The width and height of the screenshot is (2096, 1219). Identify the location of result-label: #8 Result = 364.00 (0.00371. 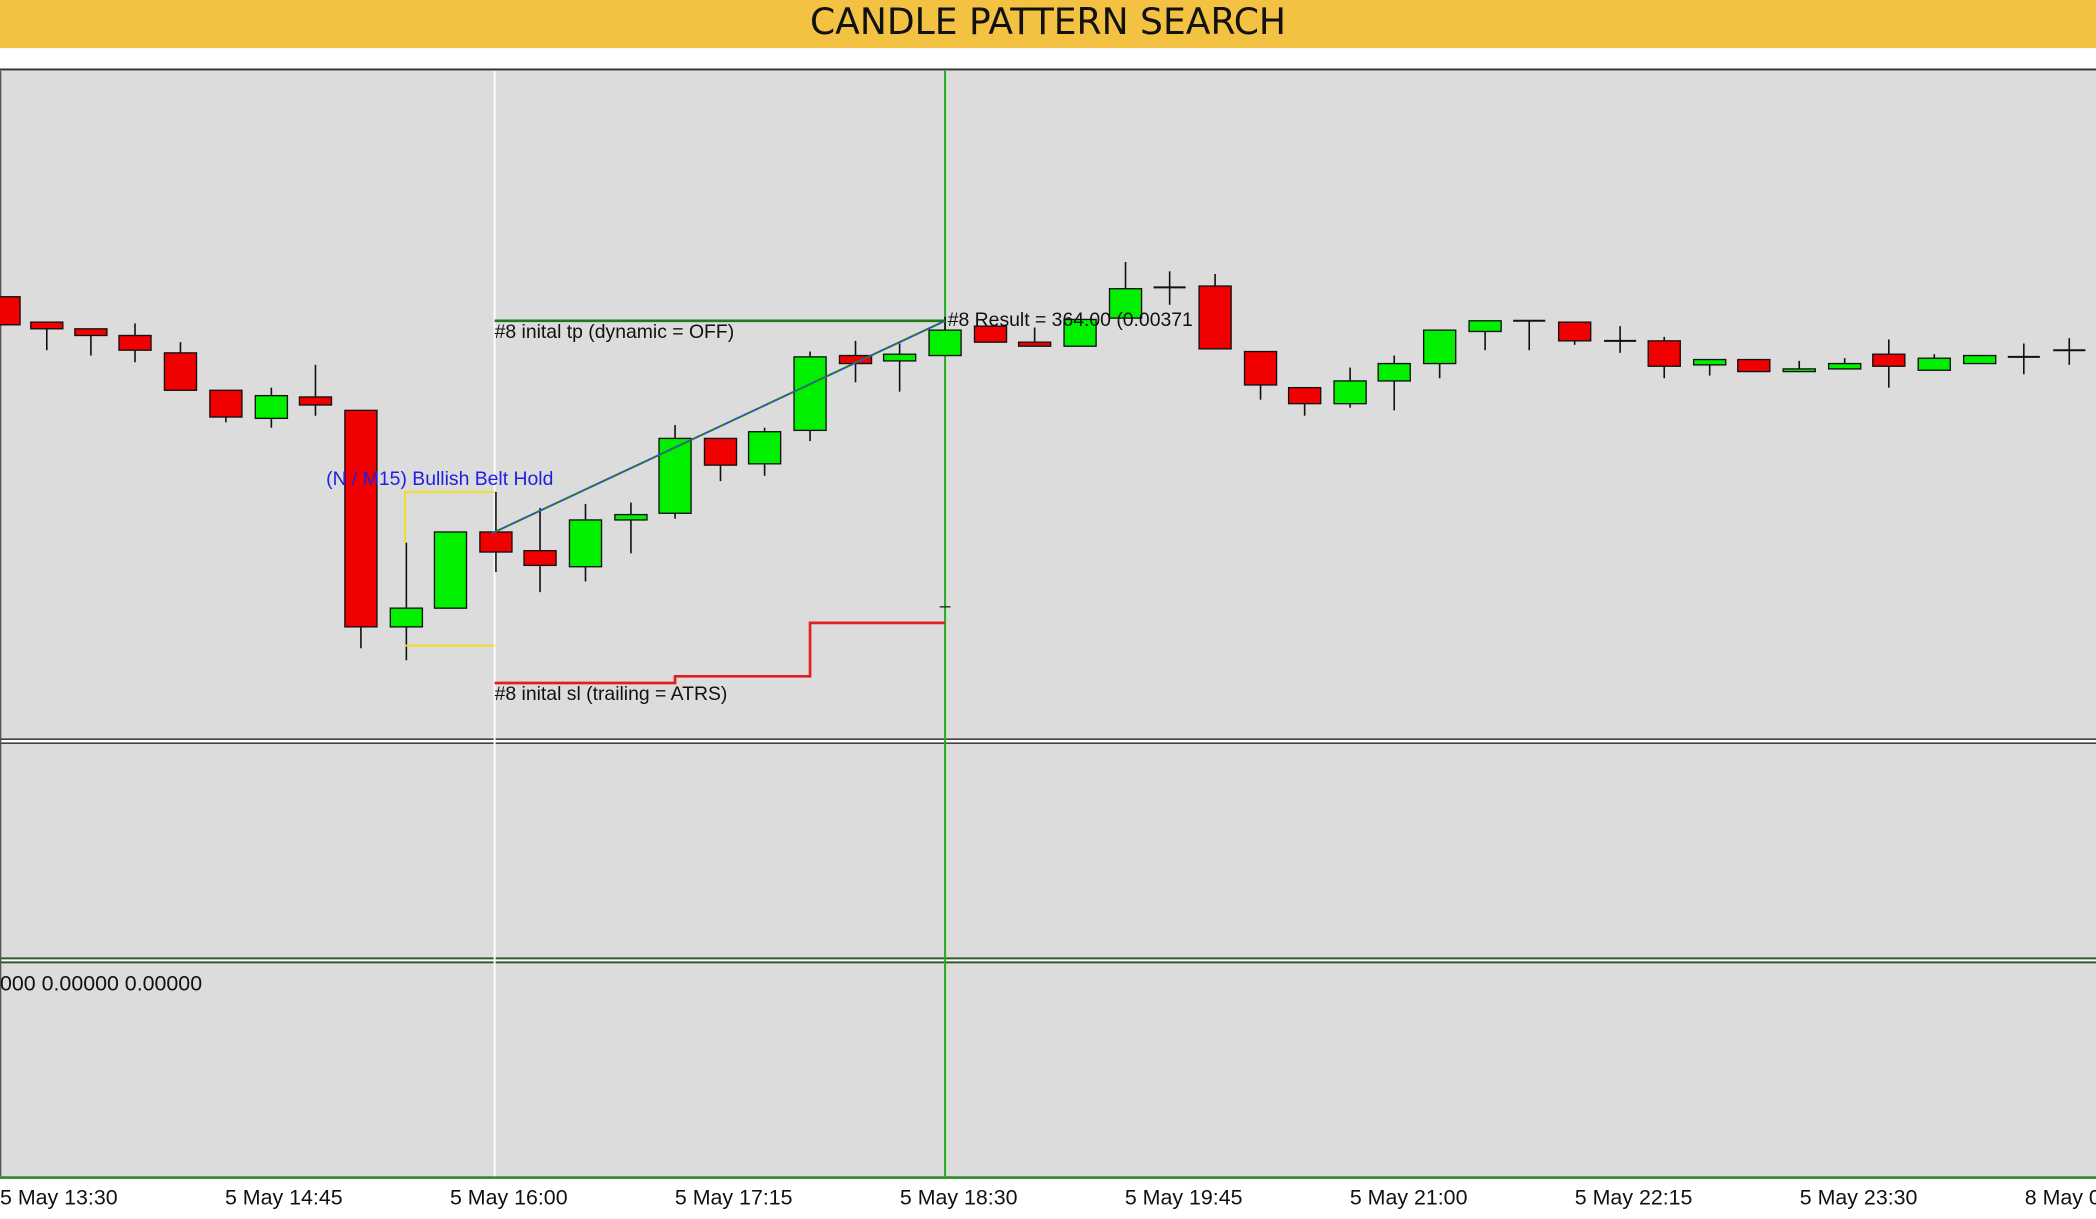
(1070, 320).